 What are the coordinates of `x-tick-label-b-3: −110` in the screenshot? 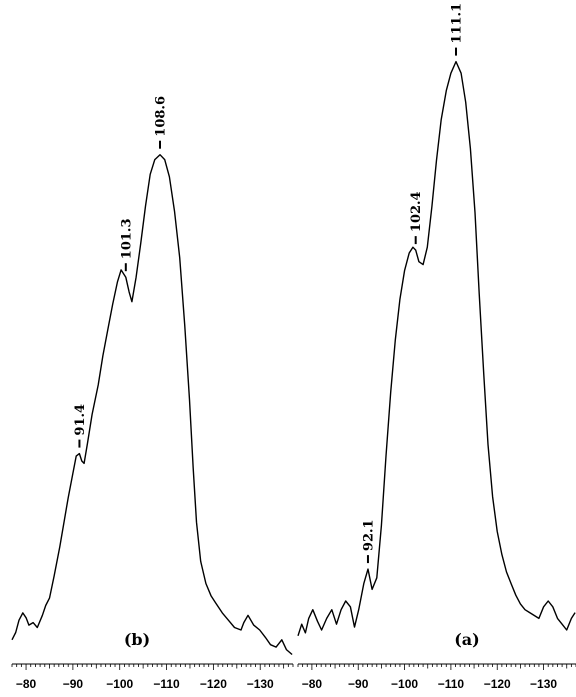 It's located at (166, 684).